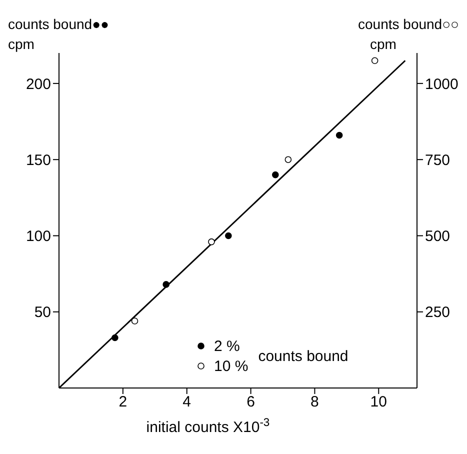 The image size is (467, 454). Describe the element at coordinates (208, 426) in the screenshot. I see `x-axis-title: initial counts X10$^{-3}$` at that location.